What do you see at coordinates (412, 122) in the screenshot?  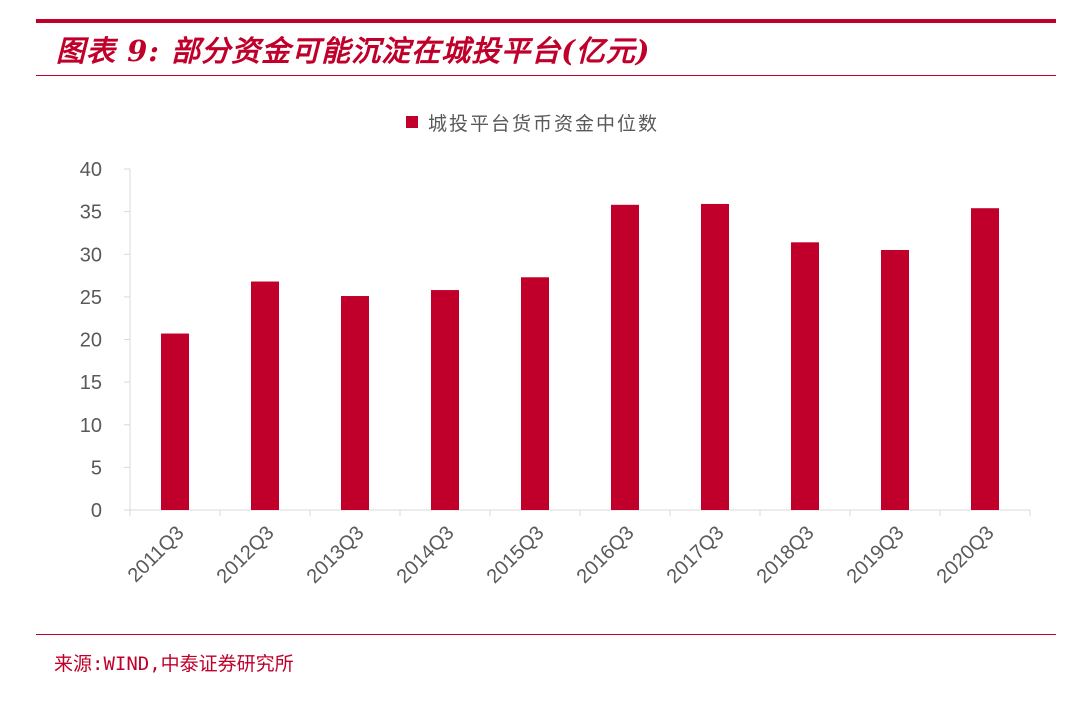 I see `legend-swatch` at bounding box center [412, 122].